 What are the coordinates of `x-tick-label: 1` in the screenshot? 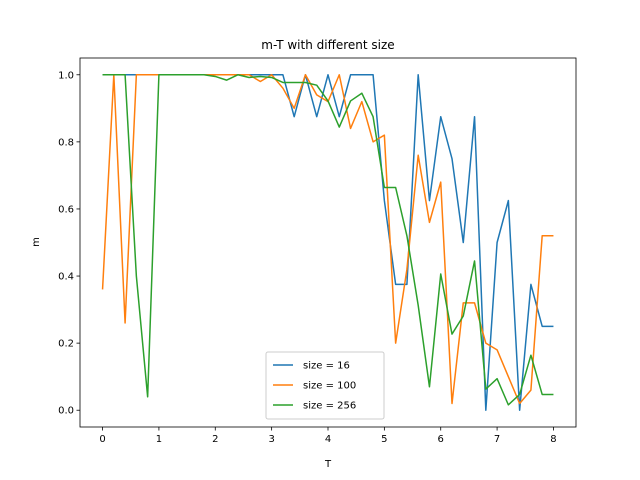 It's located at (159, 439).